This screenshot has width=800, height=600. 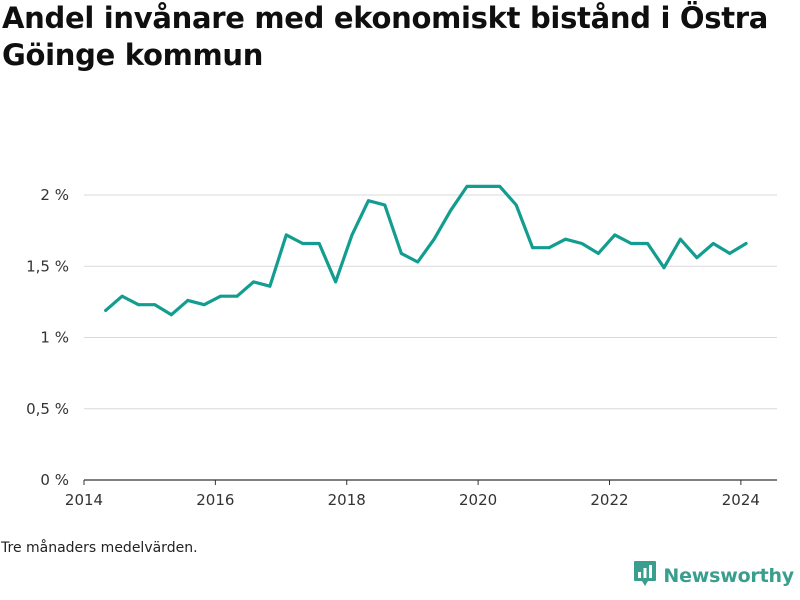 I want to click on x-tick-label: 2016, so click(x=215, y=500).